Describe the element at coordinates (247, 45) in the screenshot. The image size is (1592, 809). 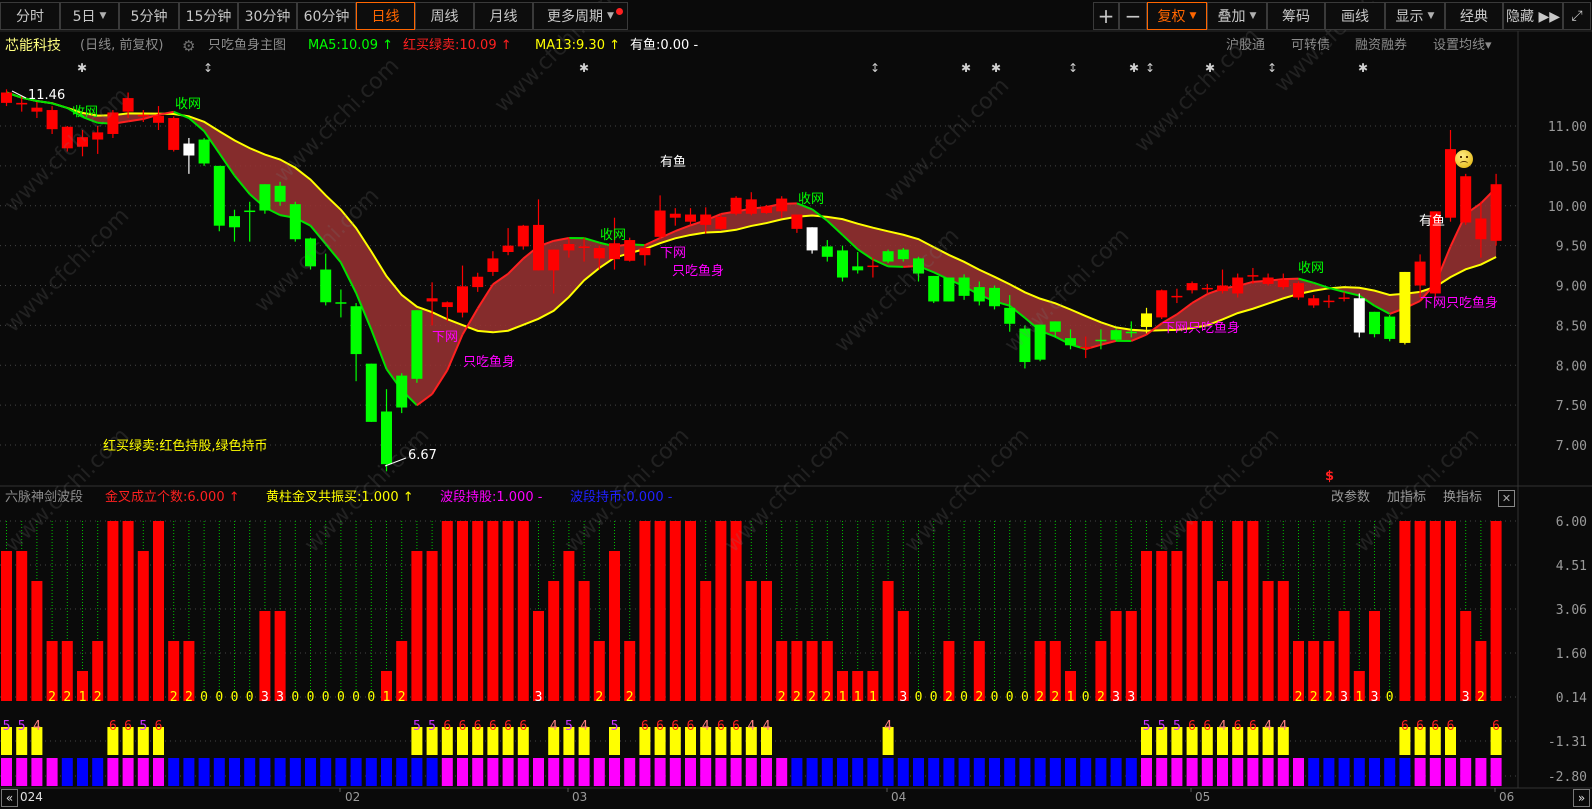
I see `indicator-name: 只吃鱼身主图` at that location.